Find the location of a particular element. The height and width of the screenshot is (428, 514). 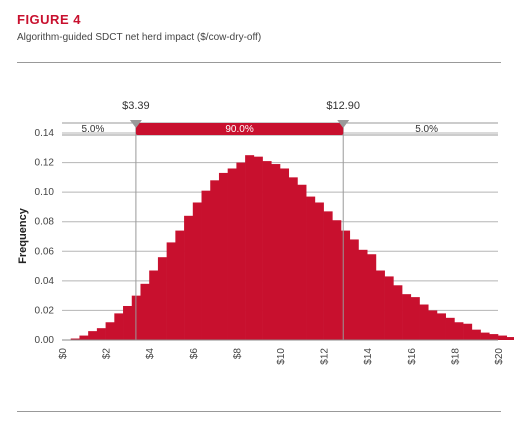

x-tick-label: $16 is located at coordinates (412, 356).